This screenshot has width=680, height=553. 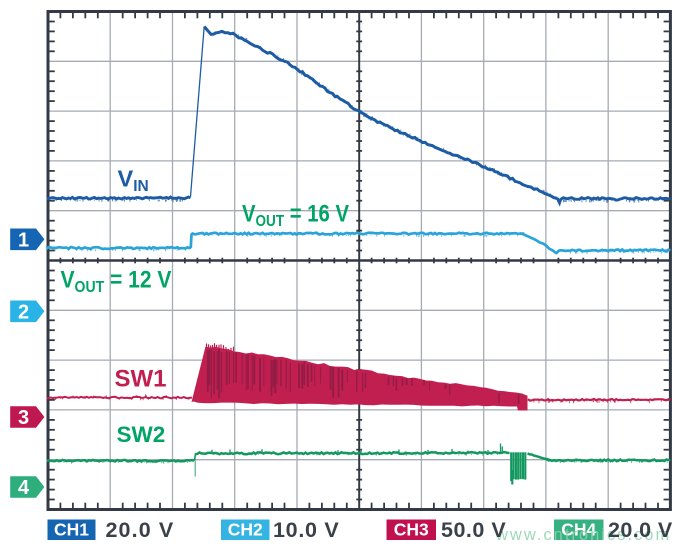 I want to click on svg-text: SW1, so click(x=141, y=379).